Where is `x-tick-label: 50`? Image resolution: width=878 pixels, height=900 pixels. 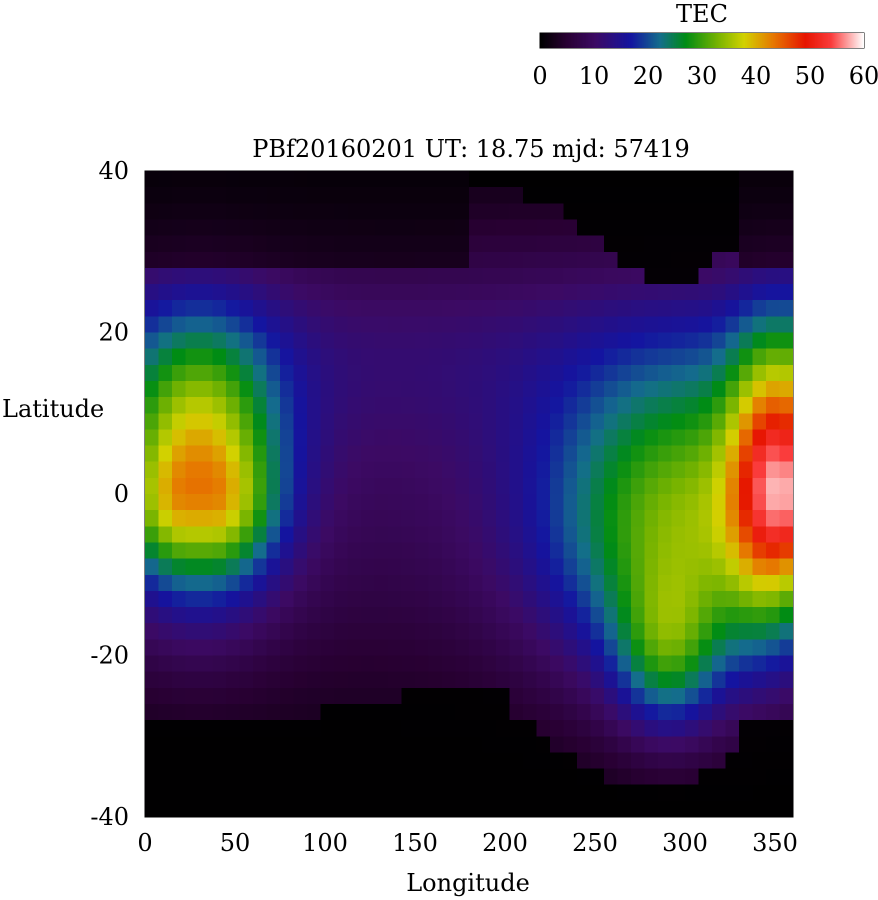
x-tick-label: 50 is located at coordinates (235, 843).